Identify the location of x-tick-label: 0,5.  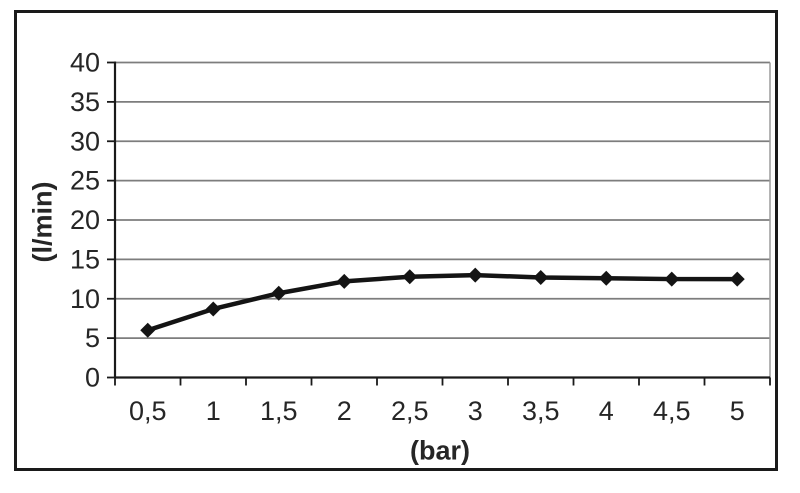
(148, 411).